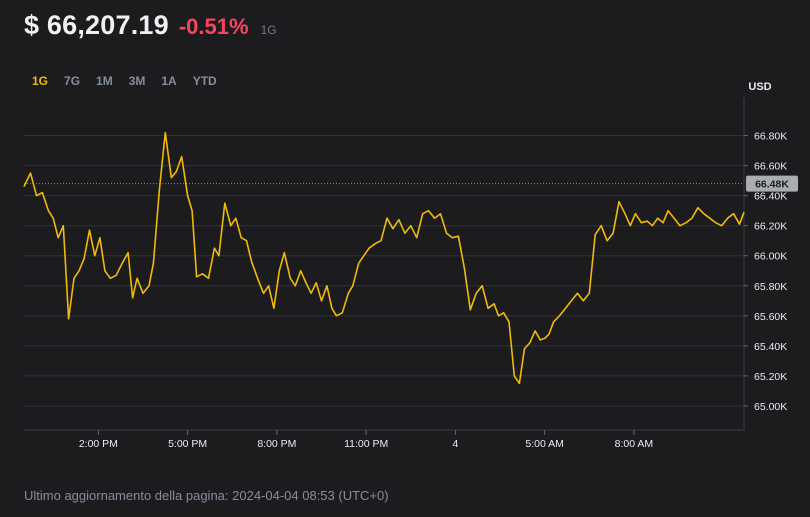 Image resolution: width=810 pixels, height=517 pixels. What do you see at coordinates (770, 287) in the screenshot?
I see `y-tick-label: 65.80K` at bounding box center [770, 287].